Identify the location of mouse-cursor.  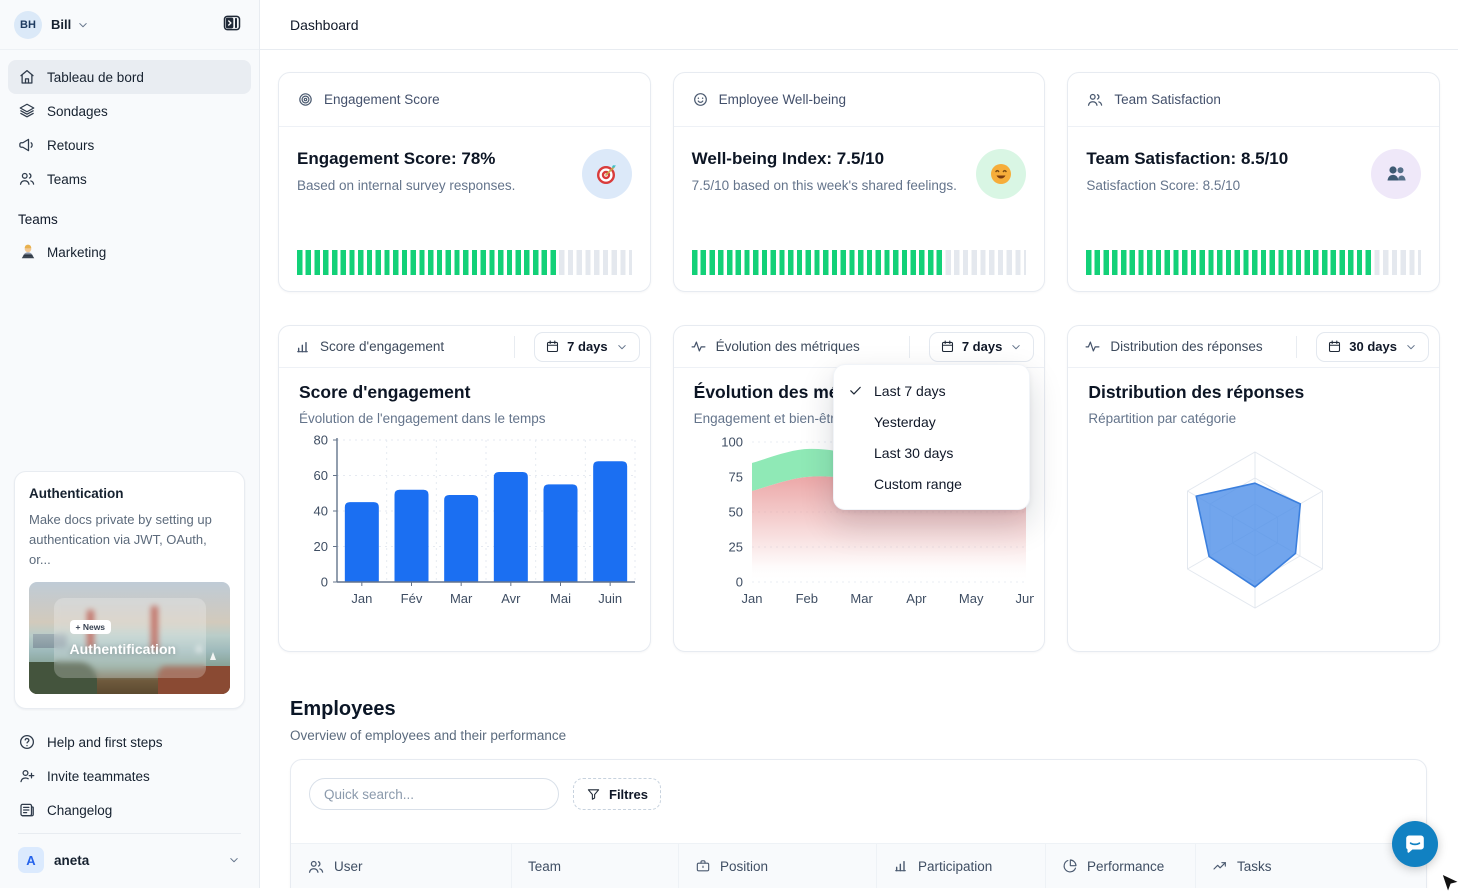
(1449, 883).